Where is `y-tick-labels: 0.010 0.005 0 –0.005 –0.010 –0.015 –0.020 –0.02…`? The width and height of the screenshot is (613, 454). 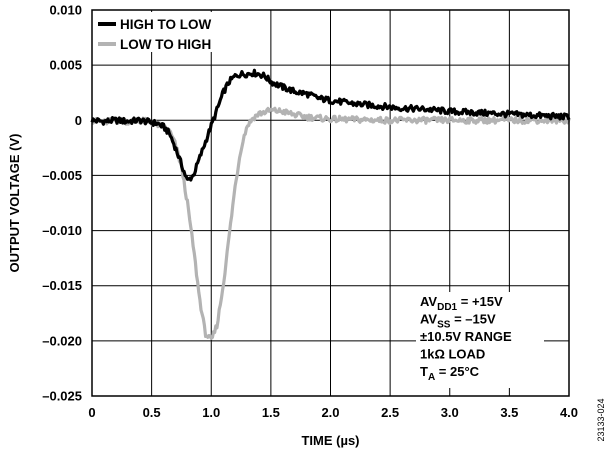
y-tick-labels: 0.010 0.005 0 –0.005 –0.010 –0.015 –0.020 –0.02… is located at coordinates (62, 203).